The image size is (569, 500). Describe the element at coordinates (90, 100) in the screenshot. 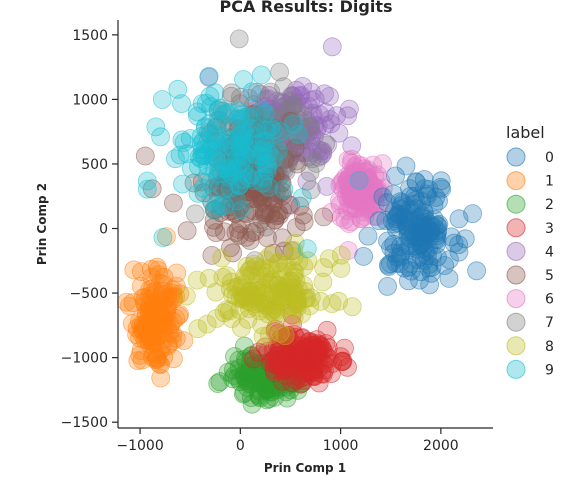

I see `y-tick-label: 1000` at that location.